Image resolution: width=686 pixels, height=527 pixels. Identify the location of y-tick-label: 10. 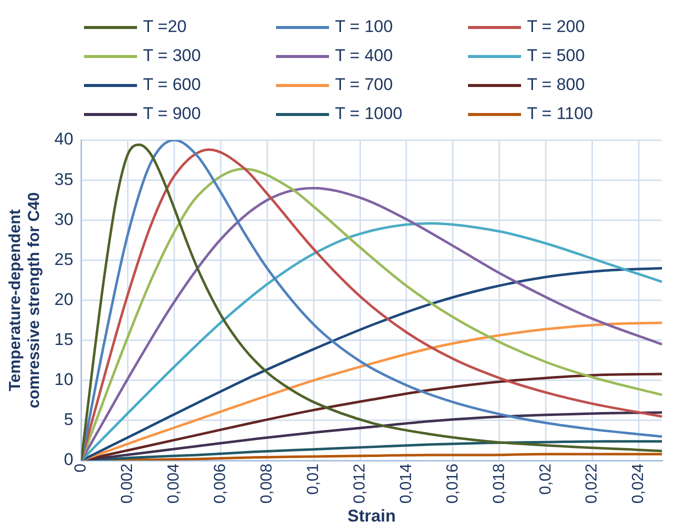
(64, 380).